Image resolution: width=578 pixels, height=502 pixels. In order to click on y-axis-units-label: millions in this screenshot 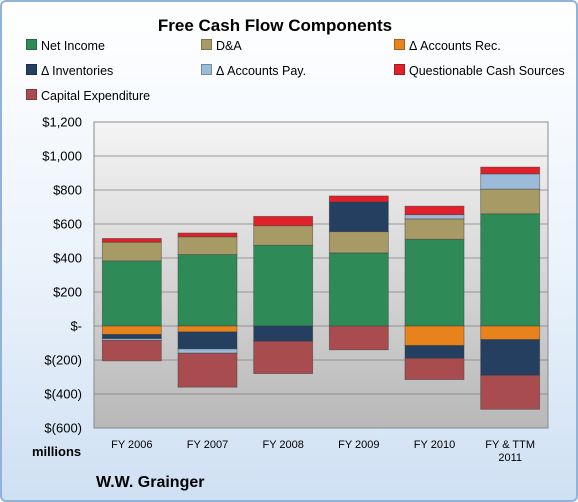, I will do `click(57, 451)`.